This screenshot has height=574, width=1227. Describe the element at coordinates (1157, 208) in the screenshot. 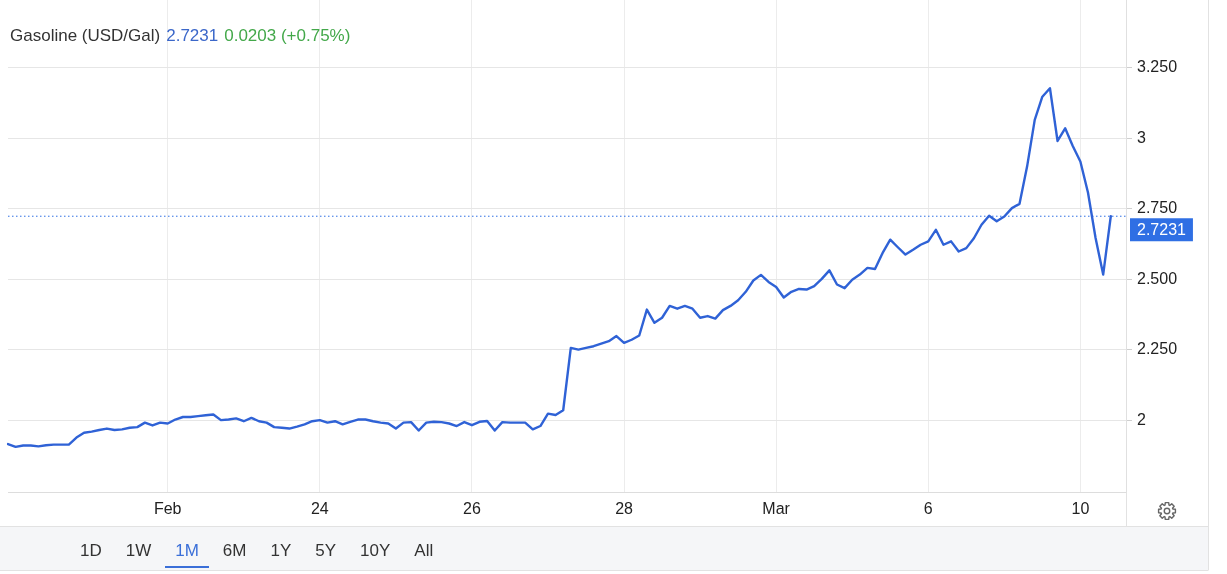

I see `y-tick-label: 2.750` at that location.